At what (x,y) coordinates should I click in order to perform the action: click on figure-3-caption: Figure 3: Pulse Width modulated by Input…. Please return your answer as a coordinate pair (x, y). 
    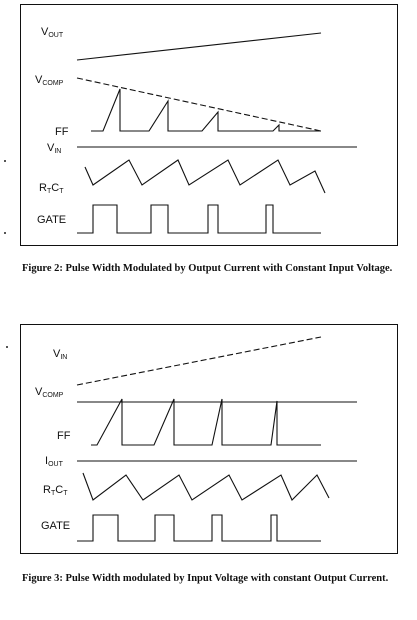
    Looking at the image, I should click on (205, 578).